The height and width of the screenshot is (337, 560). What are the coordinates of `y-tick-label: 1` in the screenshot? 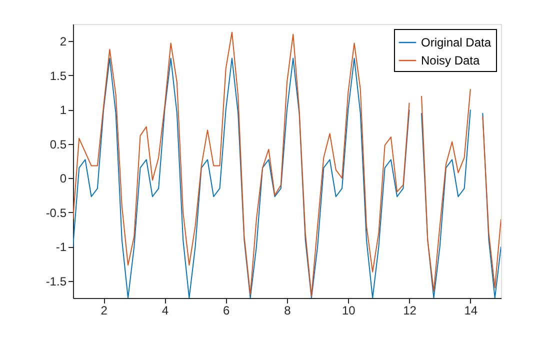 It's located at (63, 110).